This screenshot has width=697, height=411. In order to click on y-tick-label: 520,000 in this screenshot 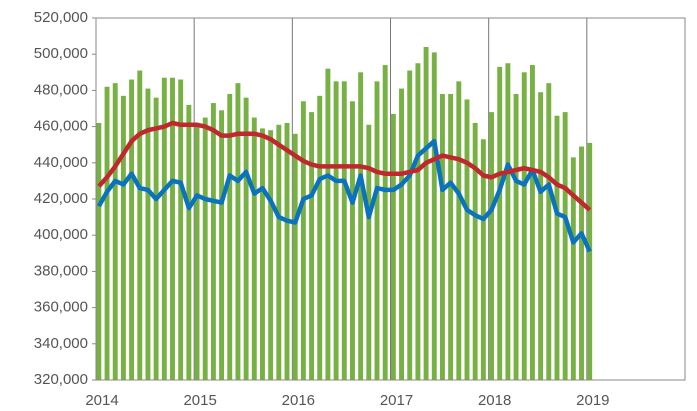, I will do `click(61, 17)`.